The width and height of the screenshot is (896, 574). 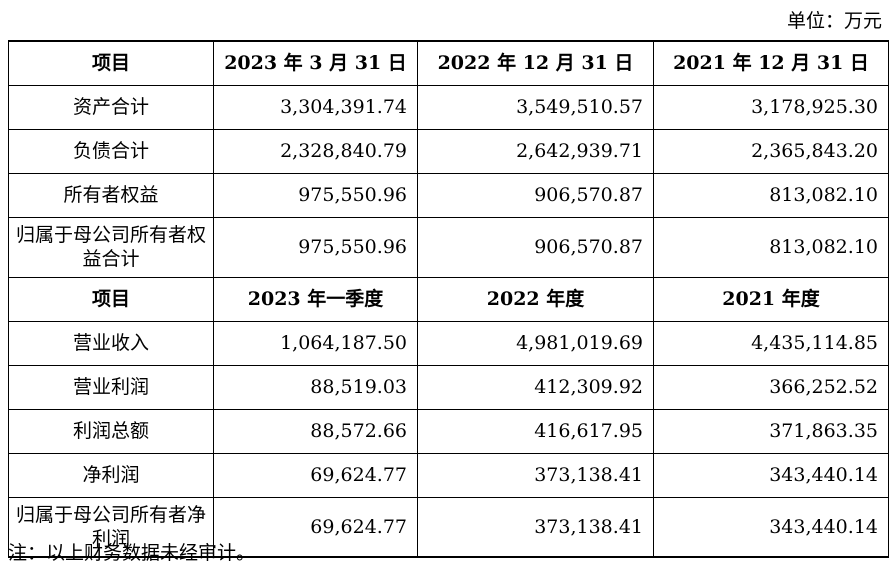 I want to click on row-label: 归属于母公司所有者净利润, so click(x=111, y=527).